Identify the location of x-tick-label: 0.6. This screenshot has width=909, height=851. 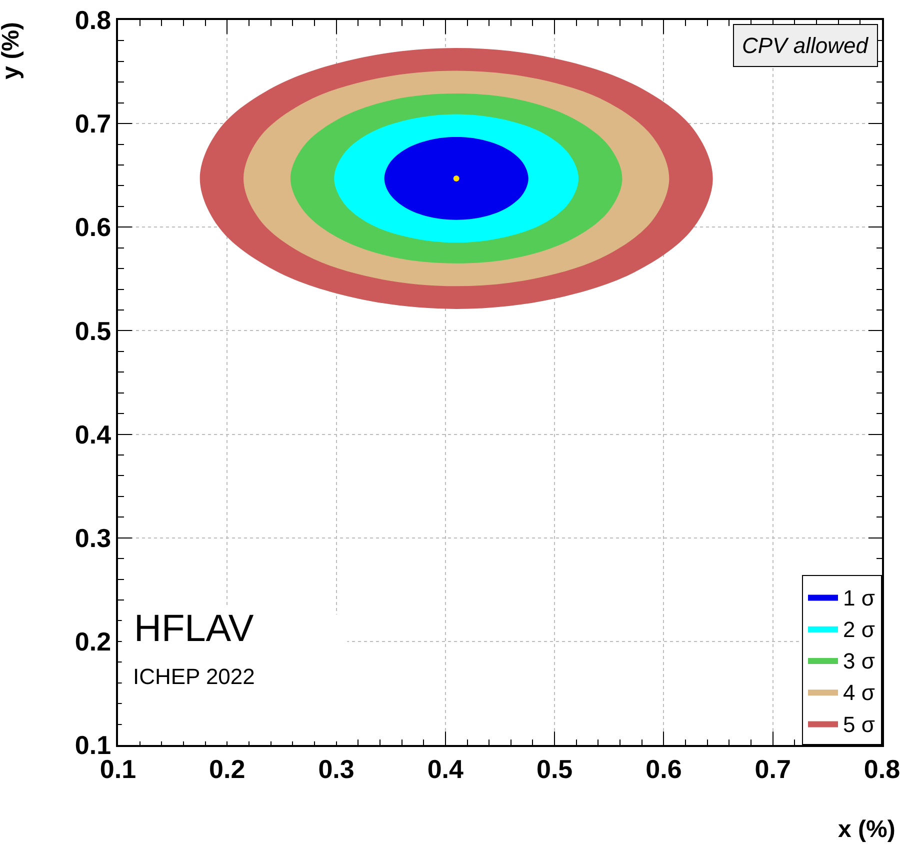
(664, 769).